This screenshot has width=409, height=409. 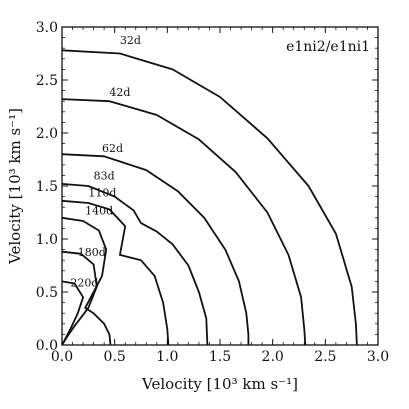 What do you see at coordinates (119, 92) in the screenshot?
I see `contour-label-42d: 42d` at bounding box center [119, 92].